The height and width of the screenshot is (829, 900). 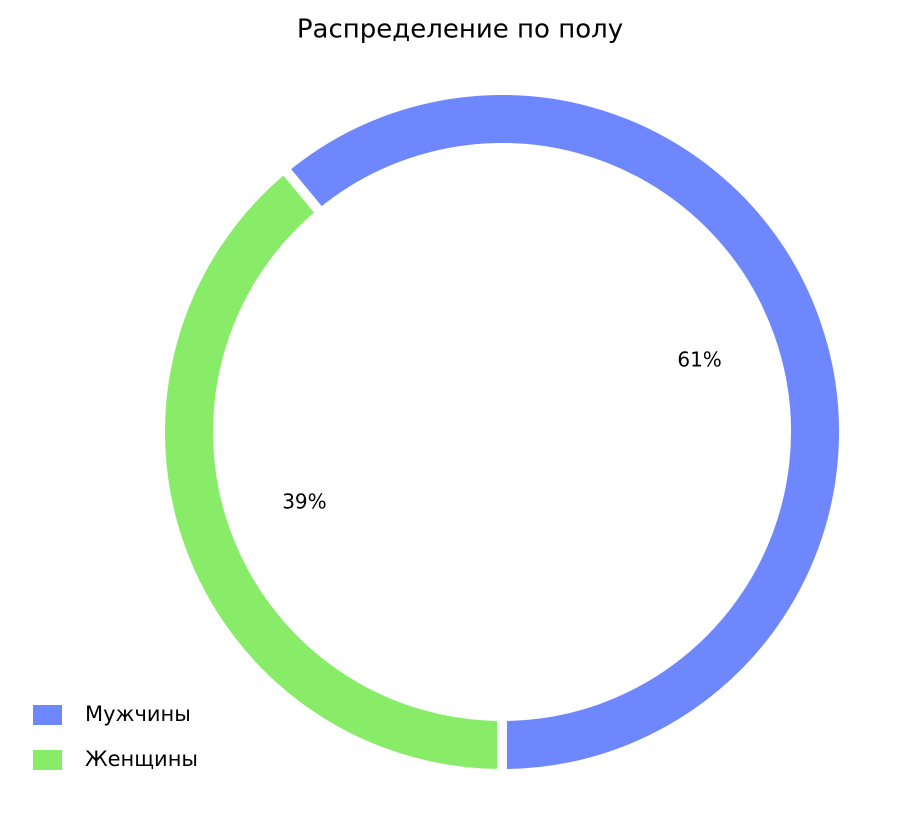 What do you see at coordinates (141, 759) in the screenshot?
I see `legend-label: Женщины` at bounding box center [141, 759].